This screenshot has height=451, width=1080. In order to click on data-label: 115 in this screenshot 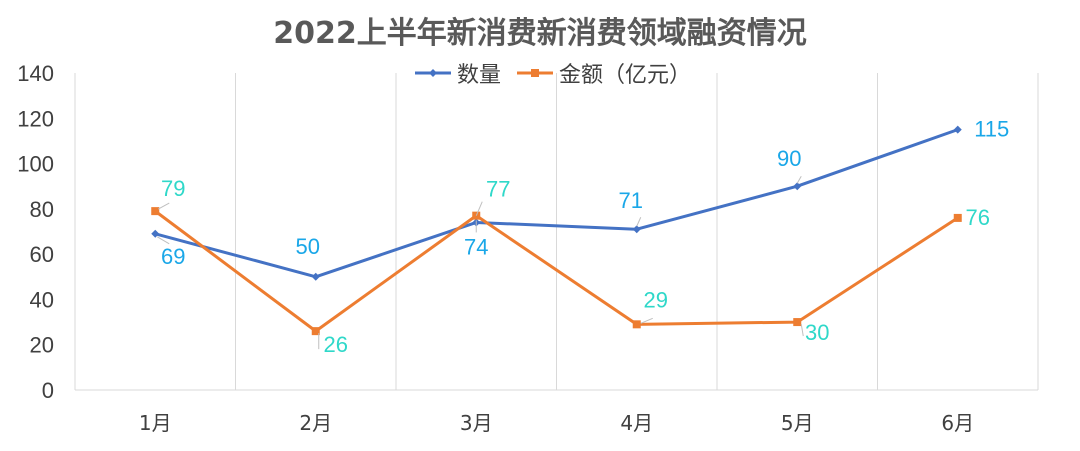, I will do `click(991, 129)`.